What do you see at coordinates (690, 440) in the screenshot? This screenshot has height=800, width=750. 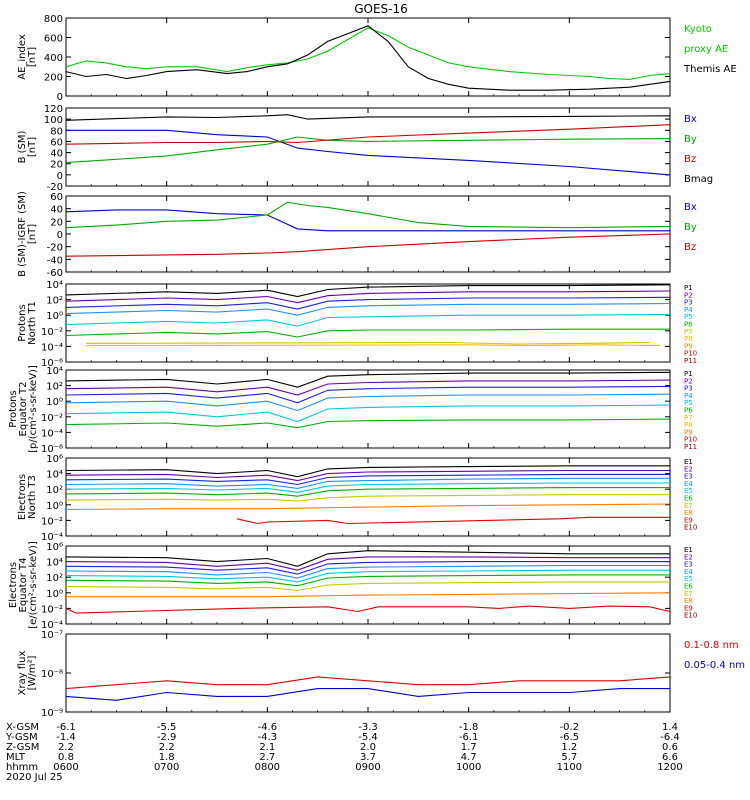 I see `legend-item: P10` at bounding box center [690, 440].